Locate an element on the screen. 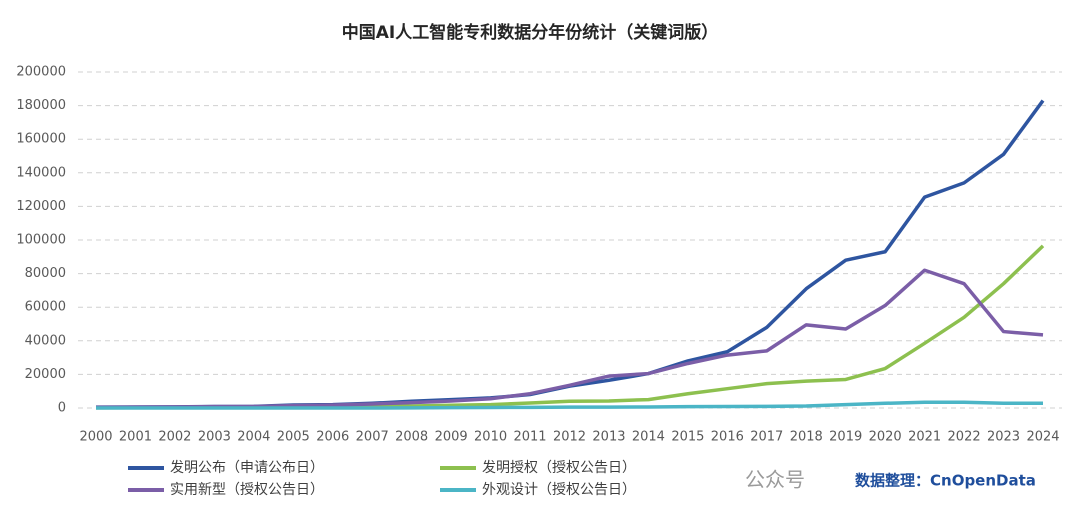 The height and width of the screenshot is (521, 1080). x-tick-label: 2010 is located at coordinates (490, 437).